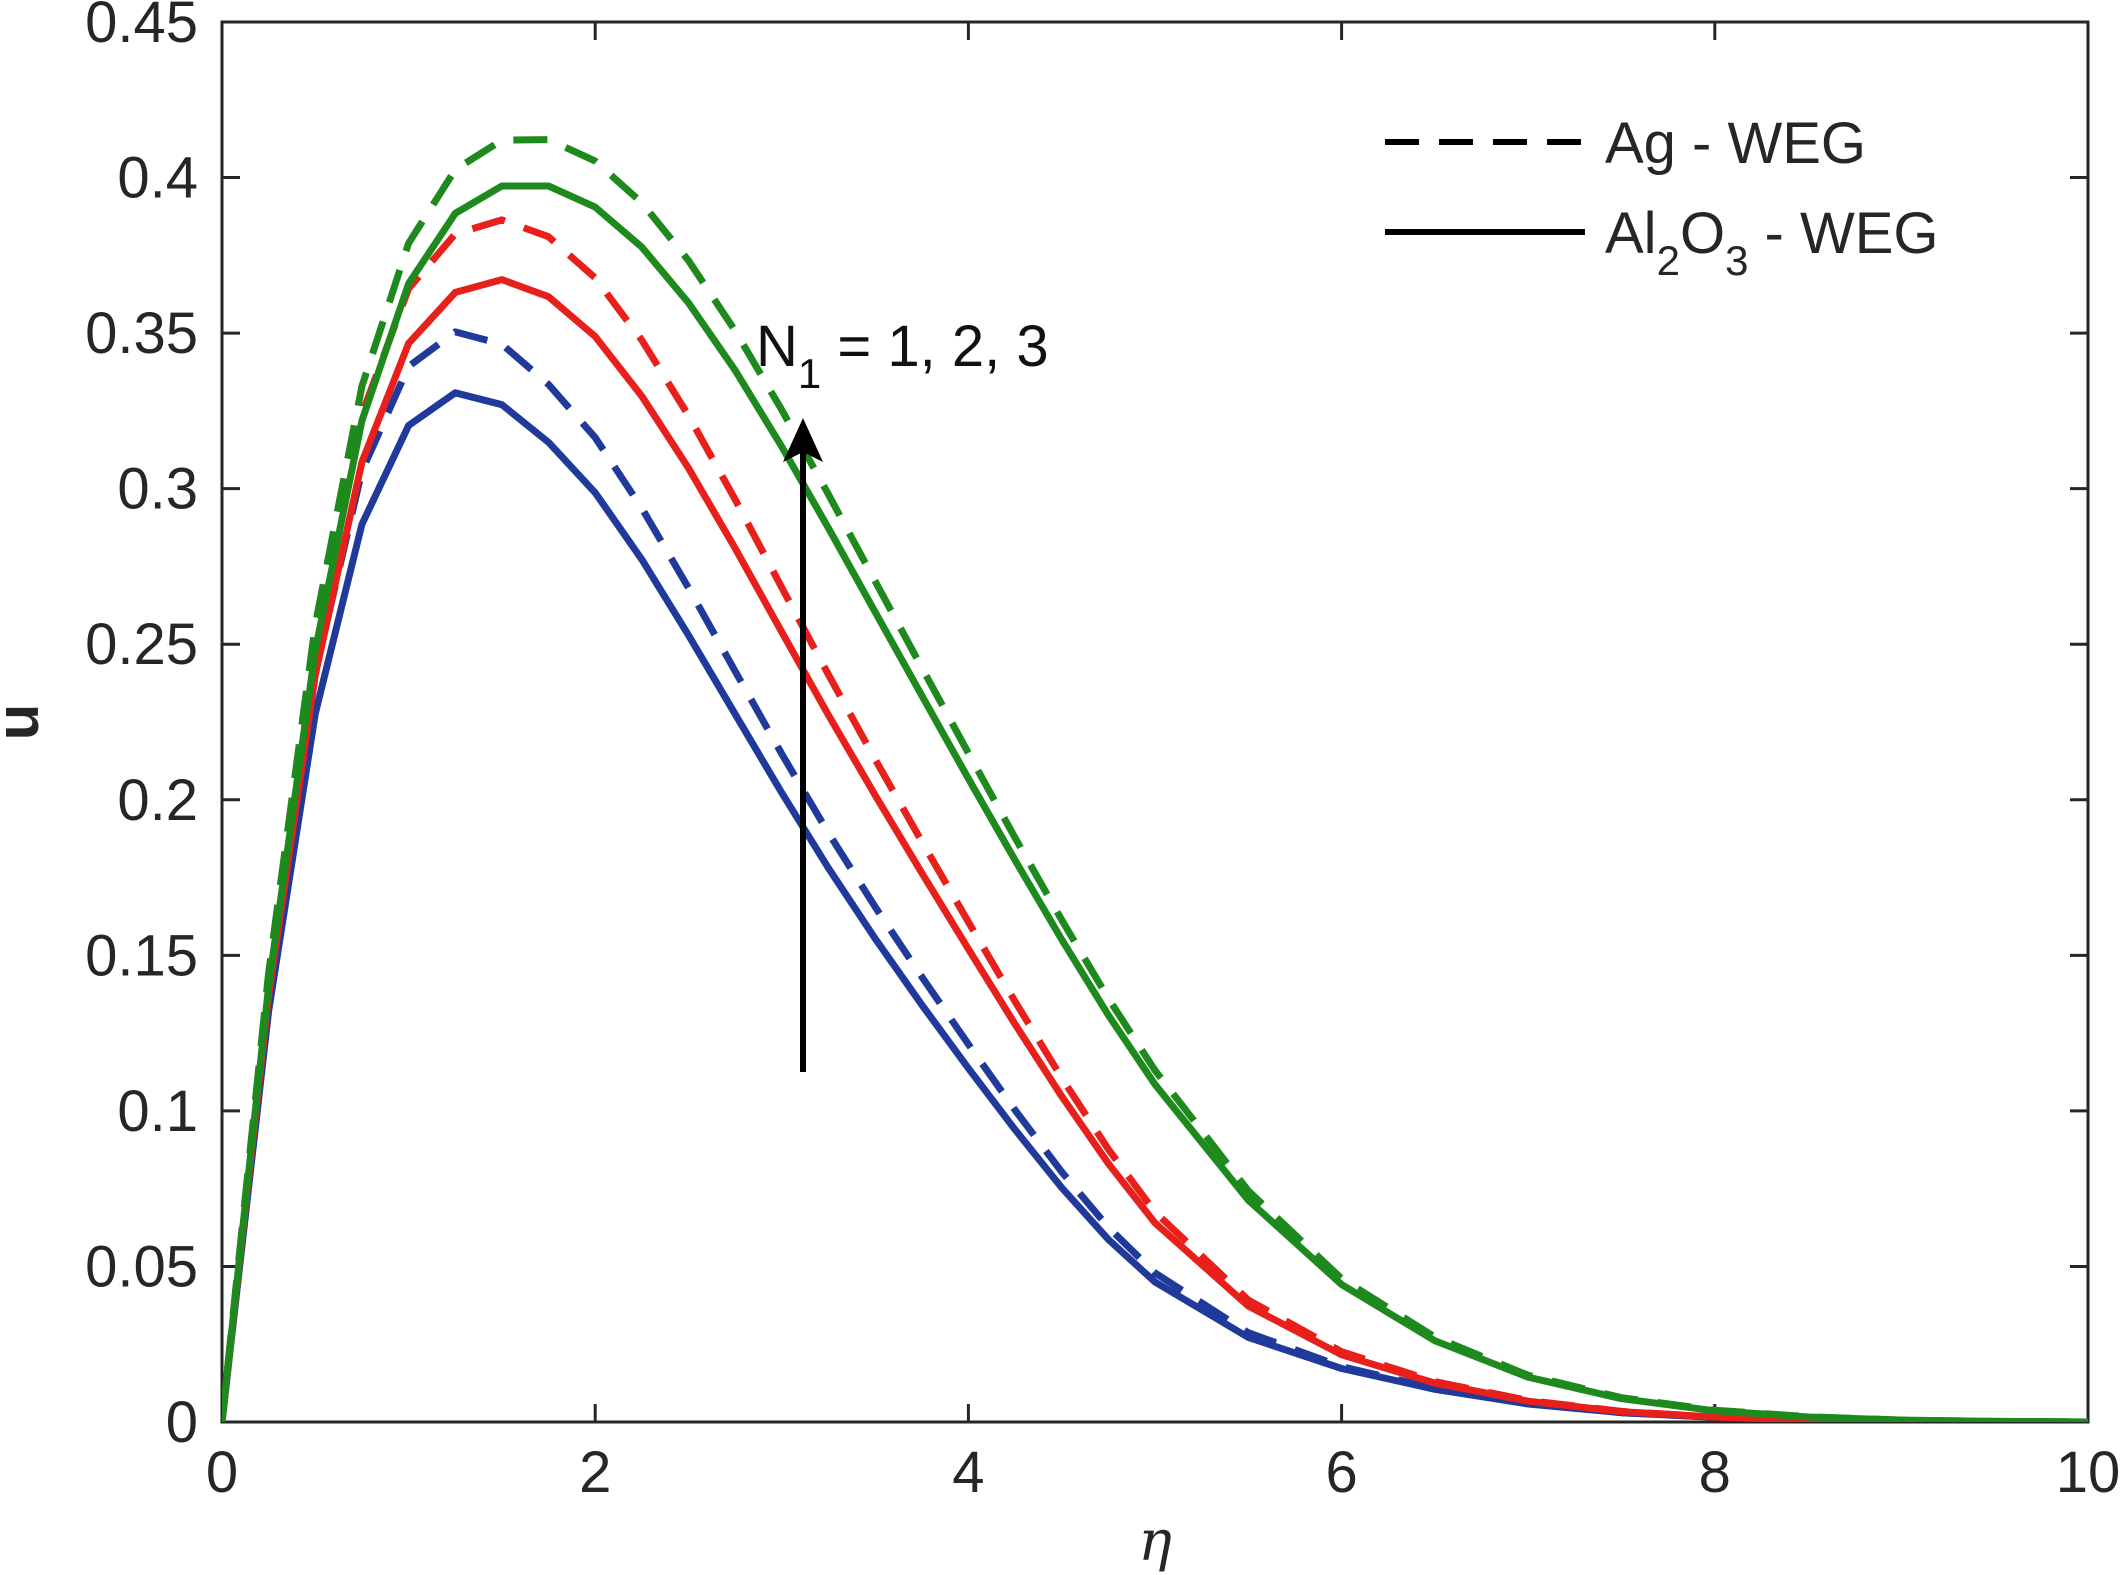 Image resolution: width=2128 pixels, height=1575 pixels. I want to click on y-tick-label: 0.45, so click(141, 27).